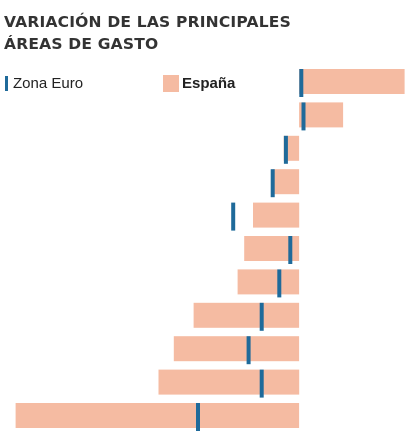 The image size is (414, 440). What do you see at coordinates (81, 44) in the screenshot?
I see `chart-title-line-2: ÁREAS DE GASTO` at bounding box center [81, 44].